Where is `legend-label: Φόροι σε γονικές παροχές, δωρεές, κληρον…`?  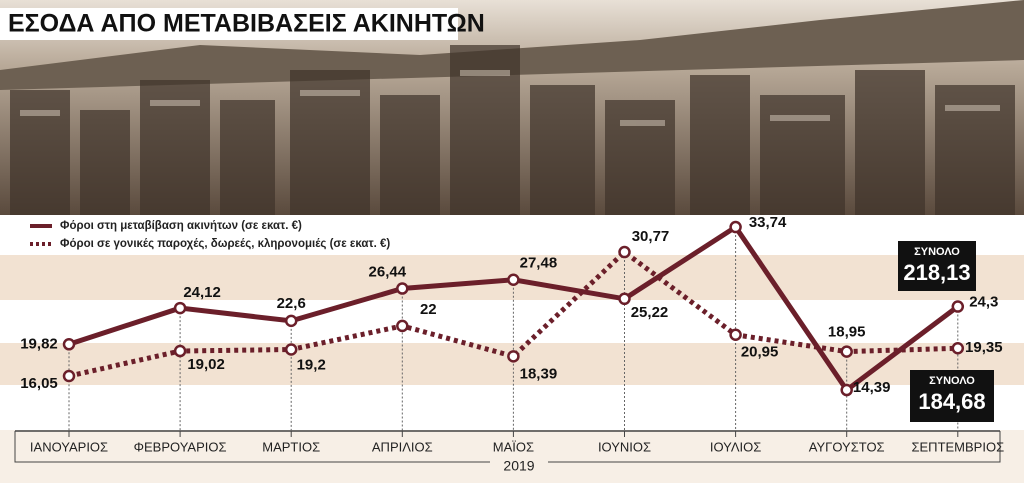
legend-label: Φόροι σε γονικές παροχές, δωρεές, κληρον… is located at coordinates (225, 244).